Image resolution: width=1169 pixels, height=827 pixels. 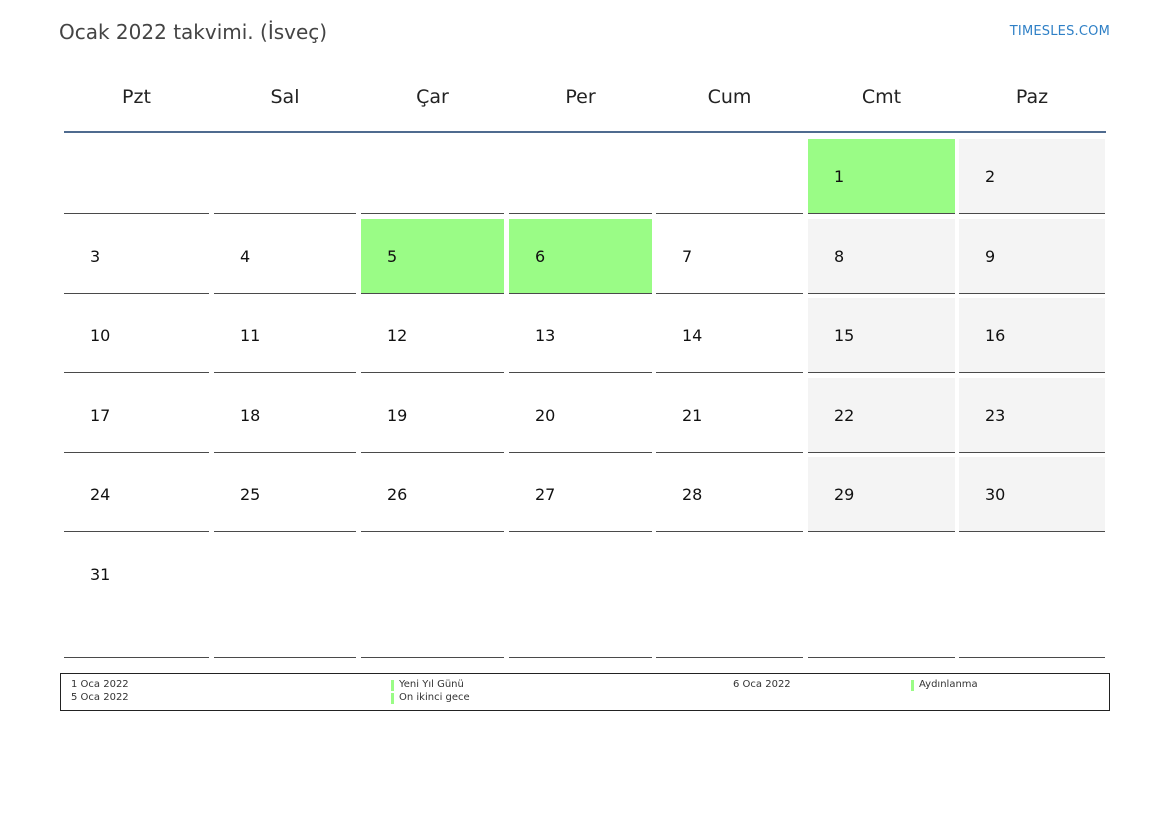 I want to click on day-number: 22, so click(x=844, y=415).